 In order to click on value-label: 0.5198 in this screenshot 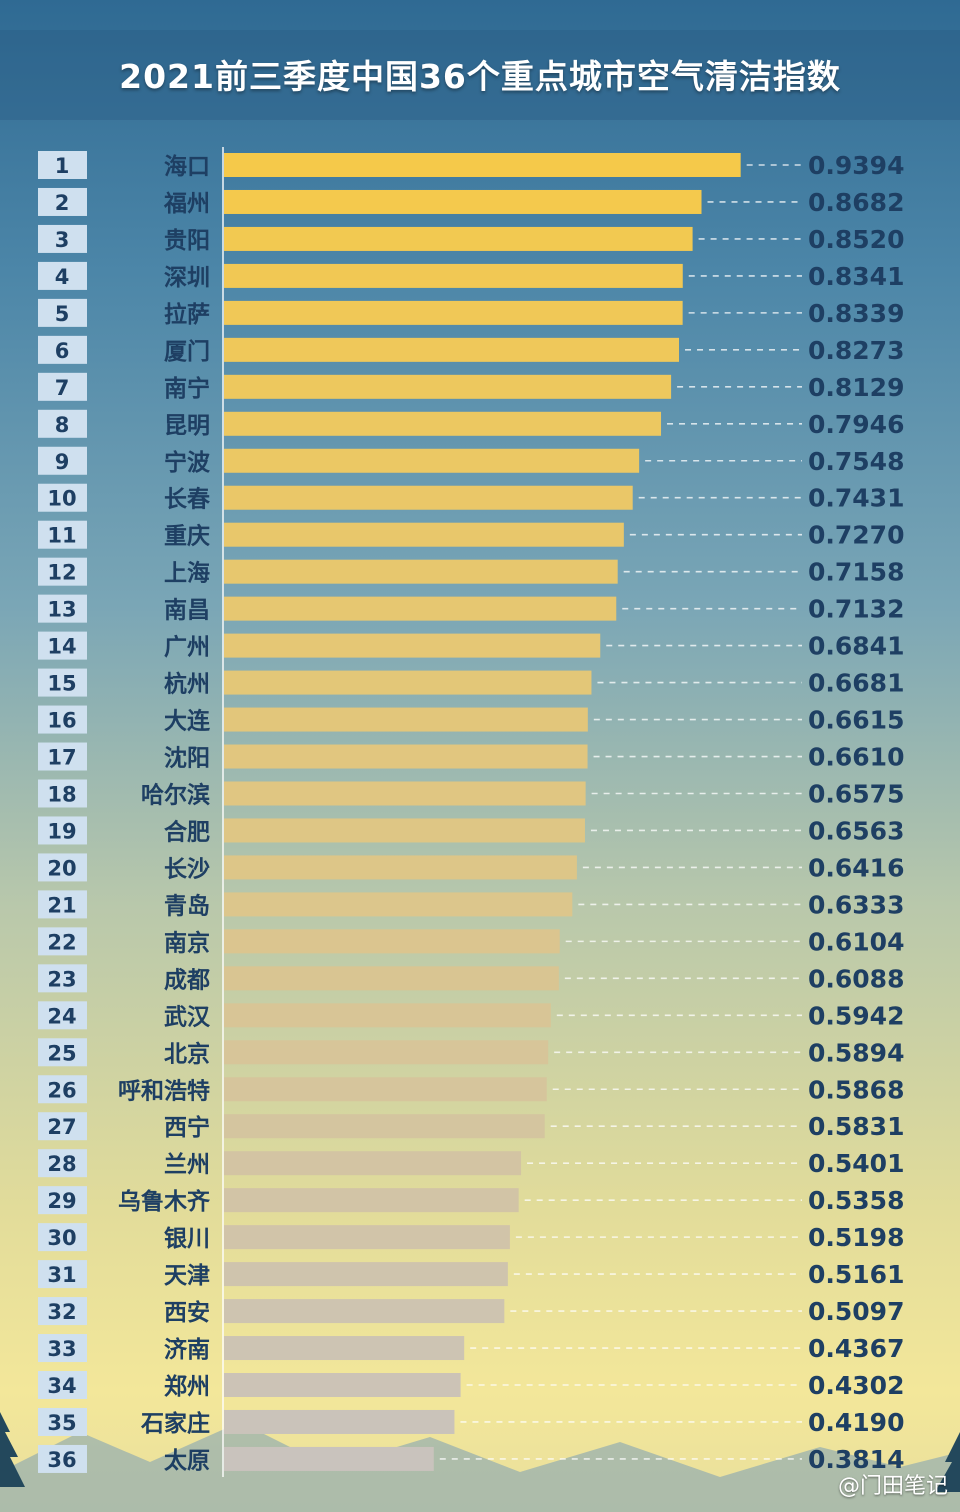, I will do `click(856, 1237)`.